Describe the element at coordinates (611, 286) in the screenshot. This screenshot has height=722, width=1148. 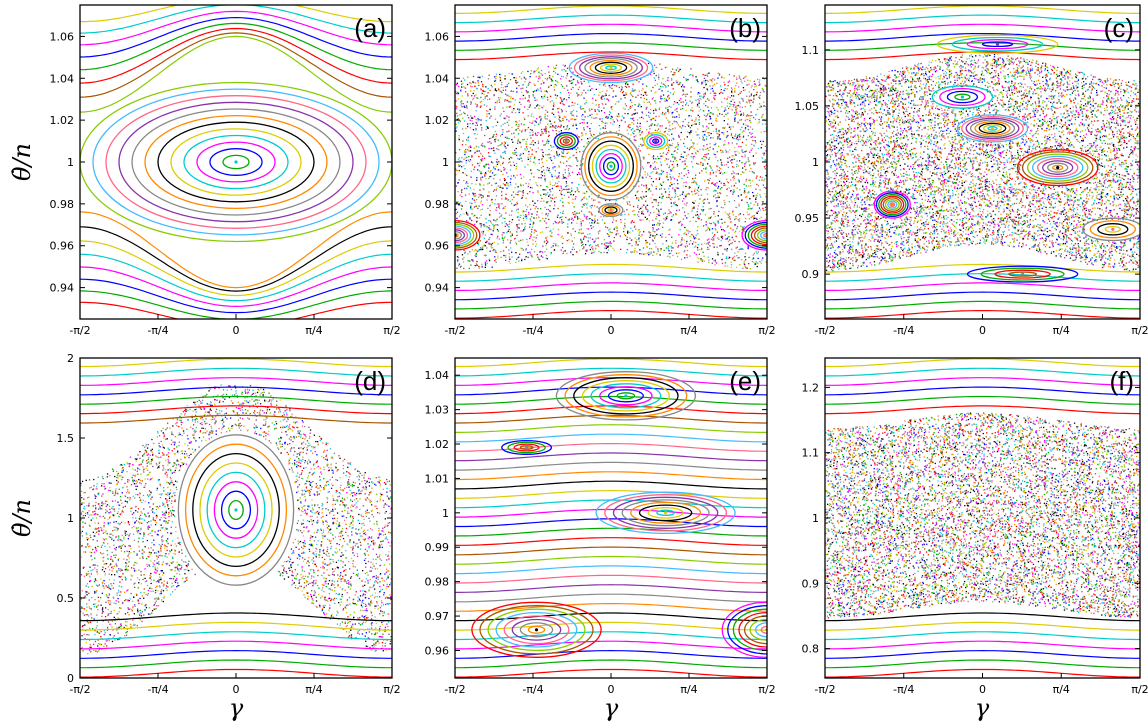
I see `invariant-curve` at that location.